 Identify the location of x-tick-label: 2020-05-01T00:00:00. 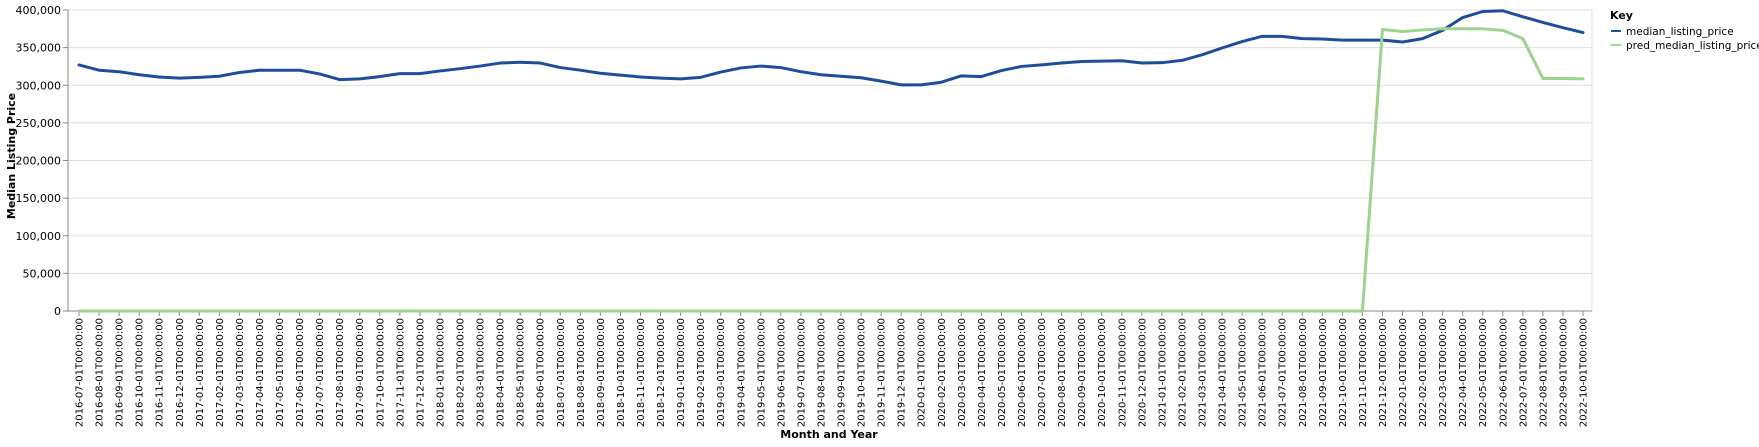
(1002, 372).